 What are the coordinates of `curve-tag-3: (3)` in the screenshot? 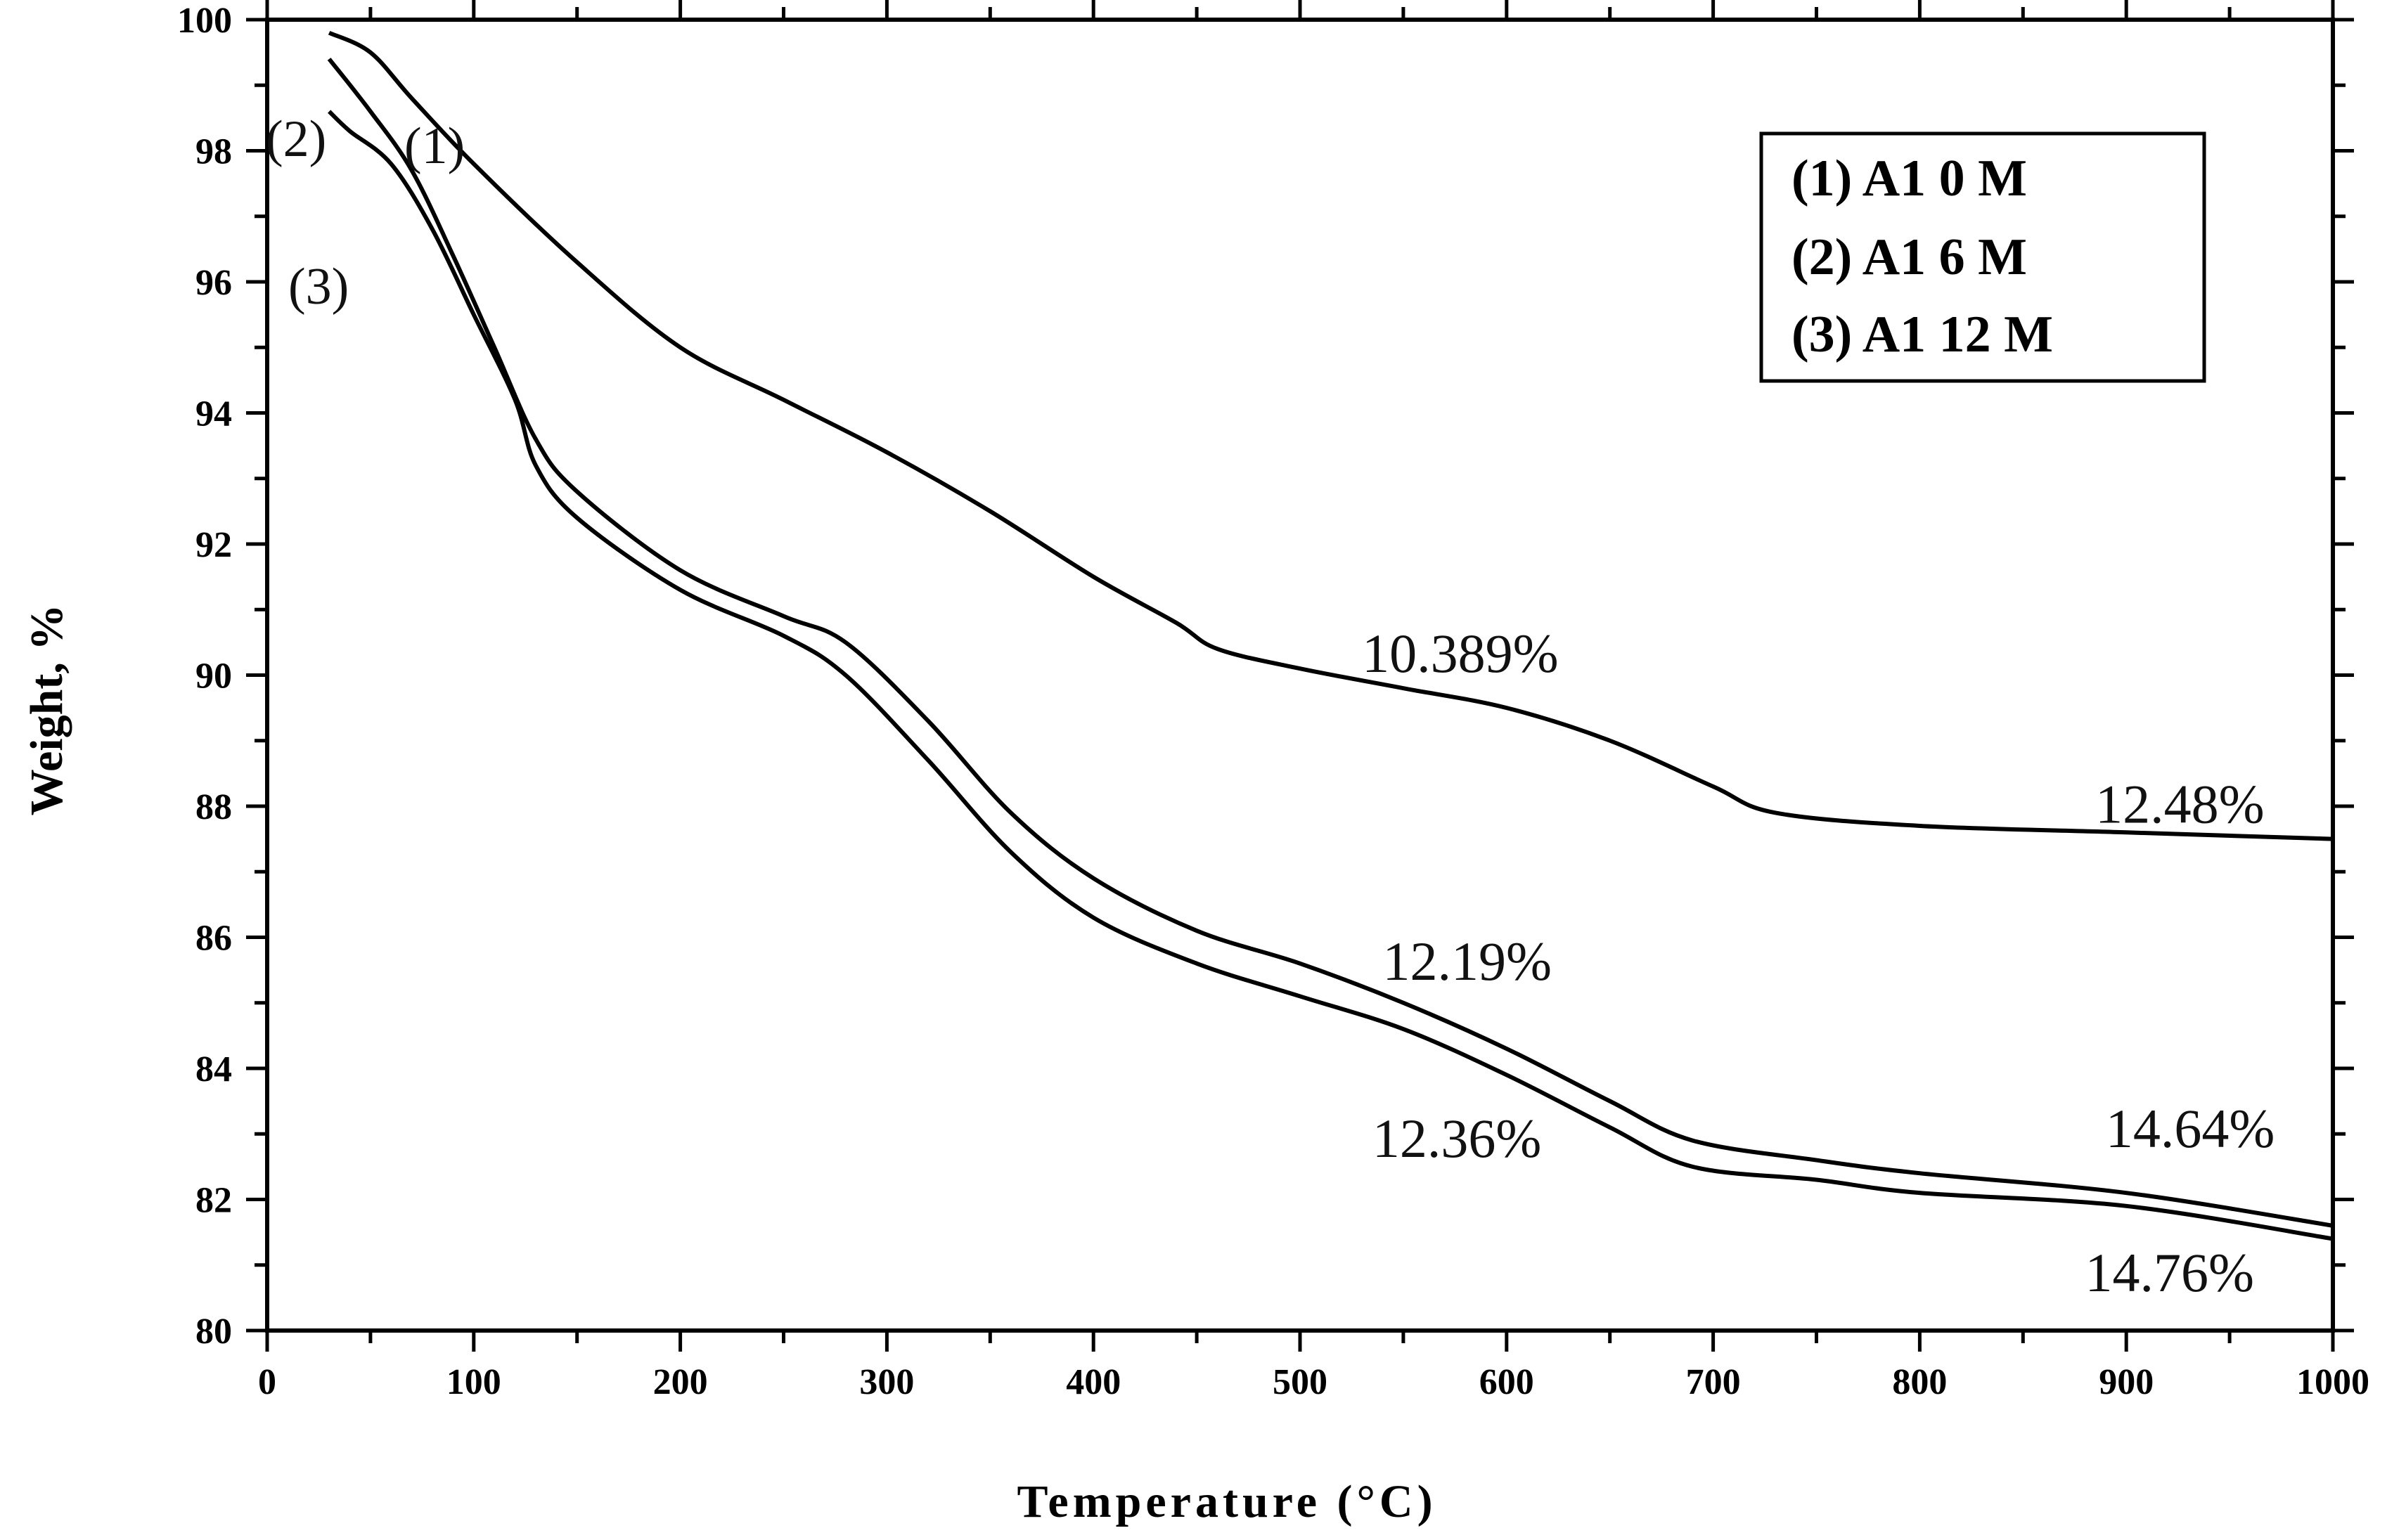 It's located at (318, 287).